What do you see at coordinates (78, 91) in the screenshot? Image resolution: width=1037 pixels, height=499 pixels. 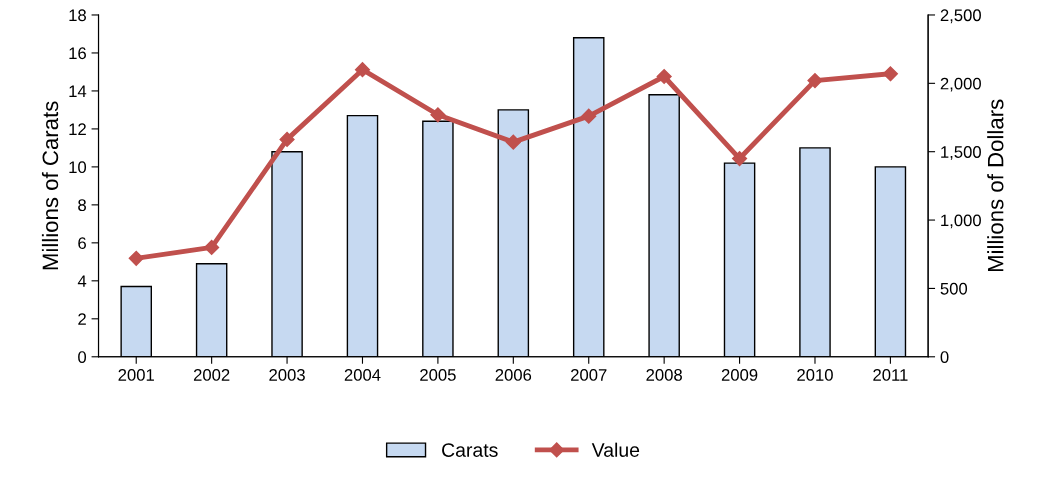 I see `y-tick-label: 14` at bounding box center [78, 91].